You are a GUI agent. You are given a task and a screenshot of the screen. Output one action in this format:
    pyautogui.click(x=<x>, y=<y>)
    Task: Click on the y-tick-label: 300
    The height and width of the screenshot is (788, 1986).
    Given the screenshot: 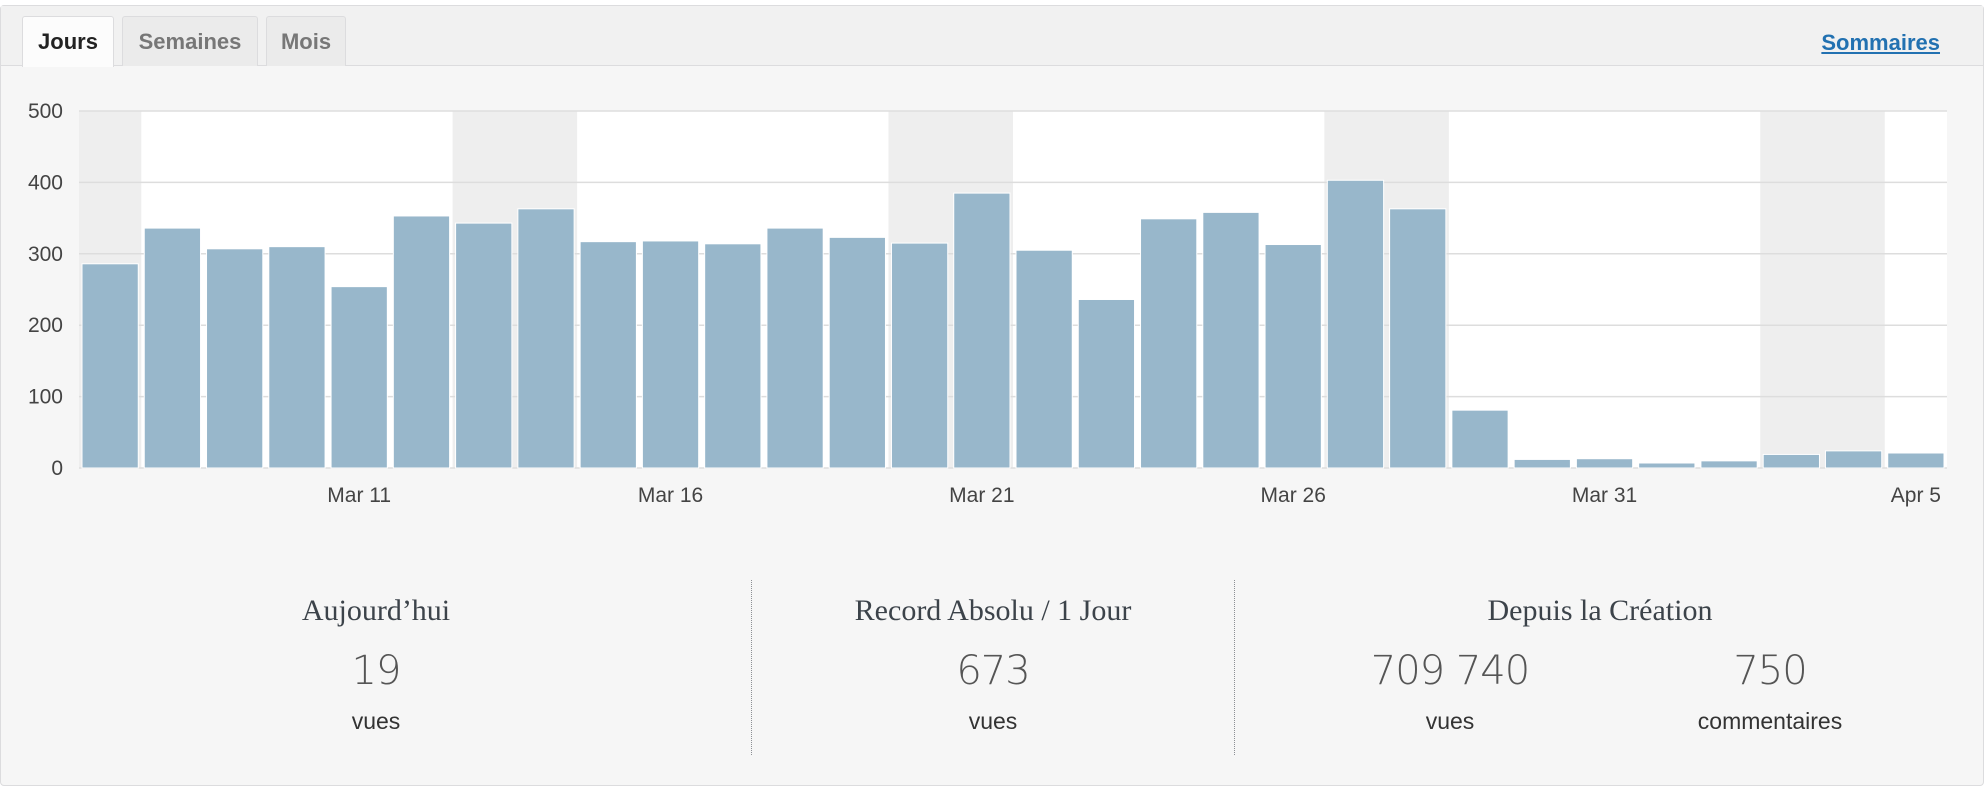 What is the action you would take?
    pyautogui.click(x=45, y=254)
    